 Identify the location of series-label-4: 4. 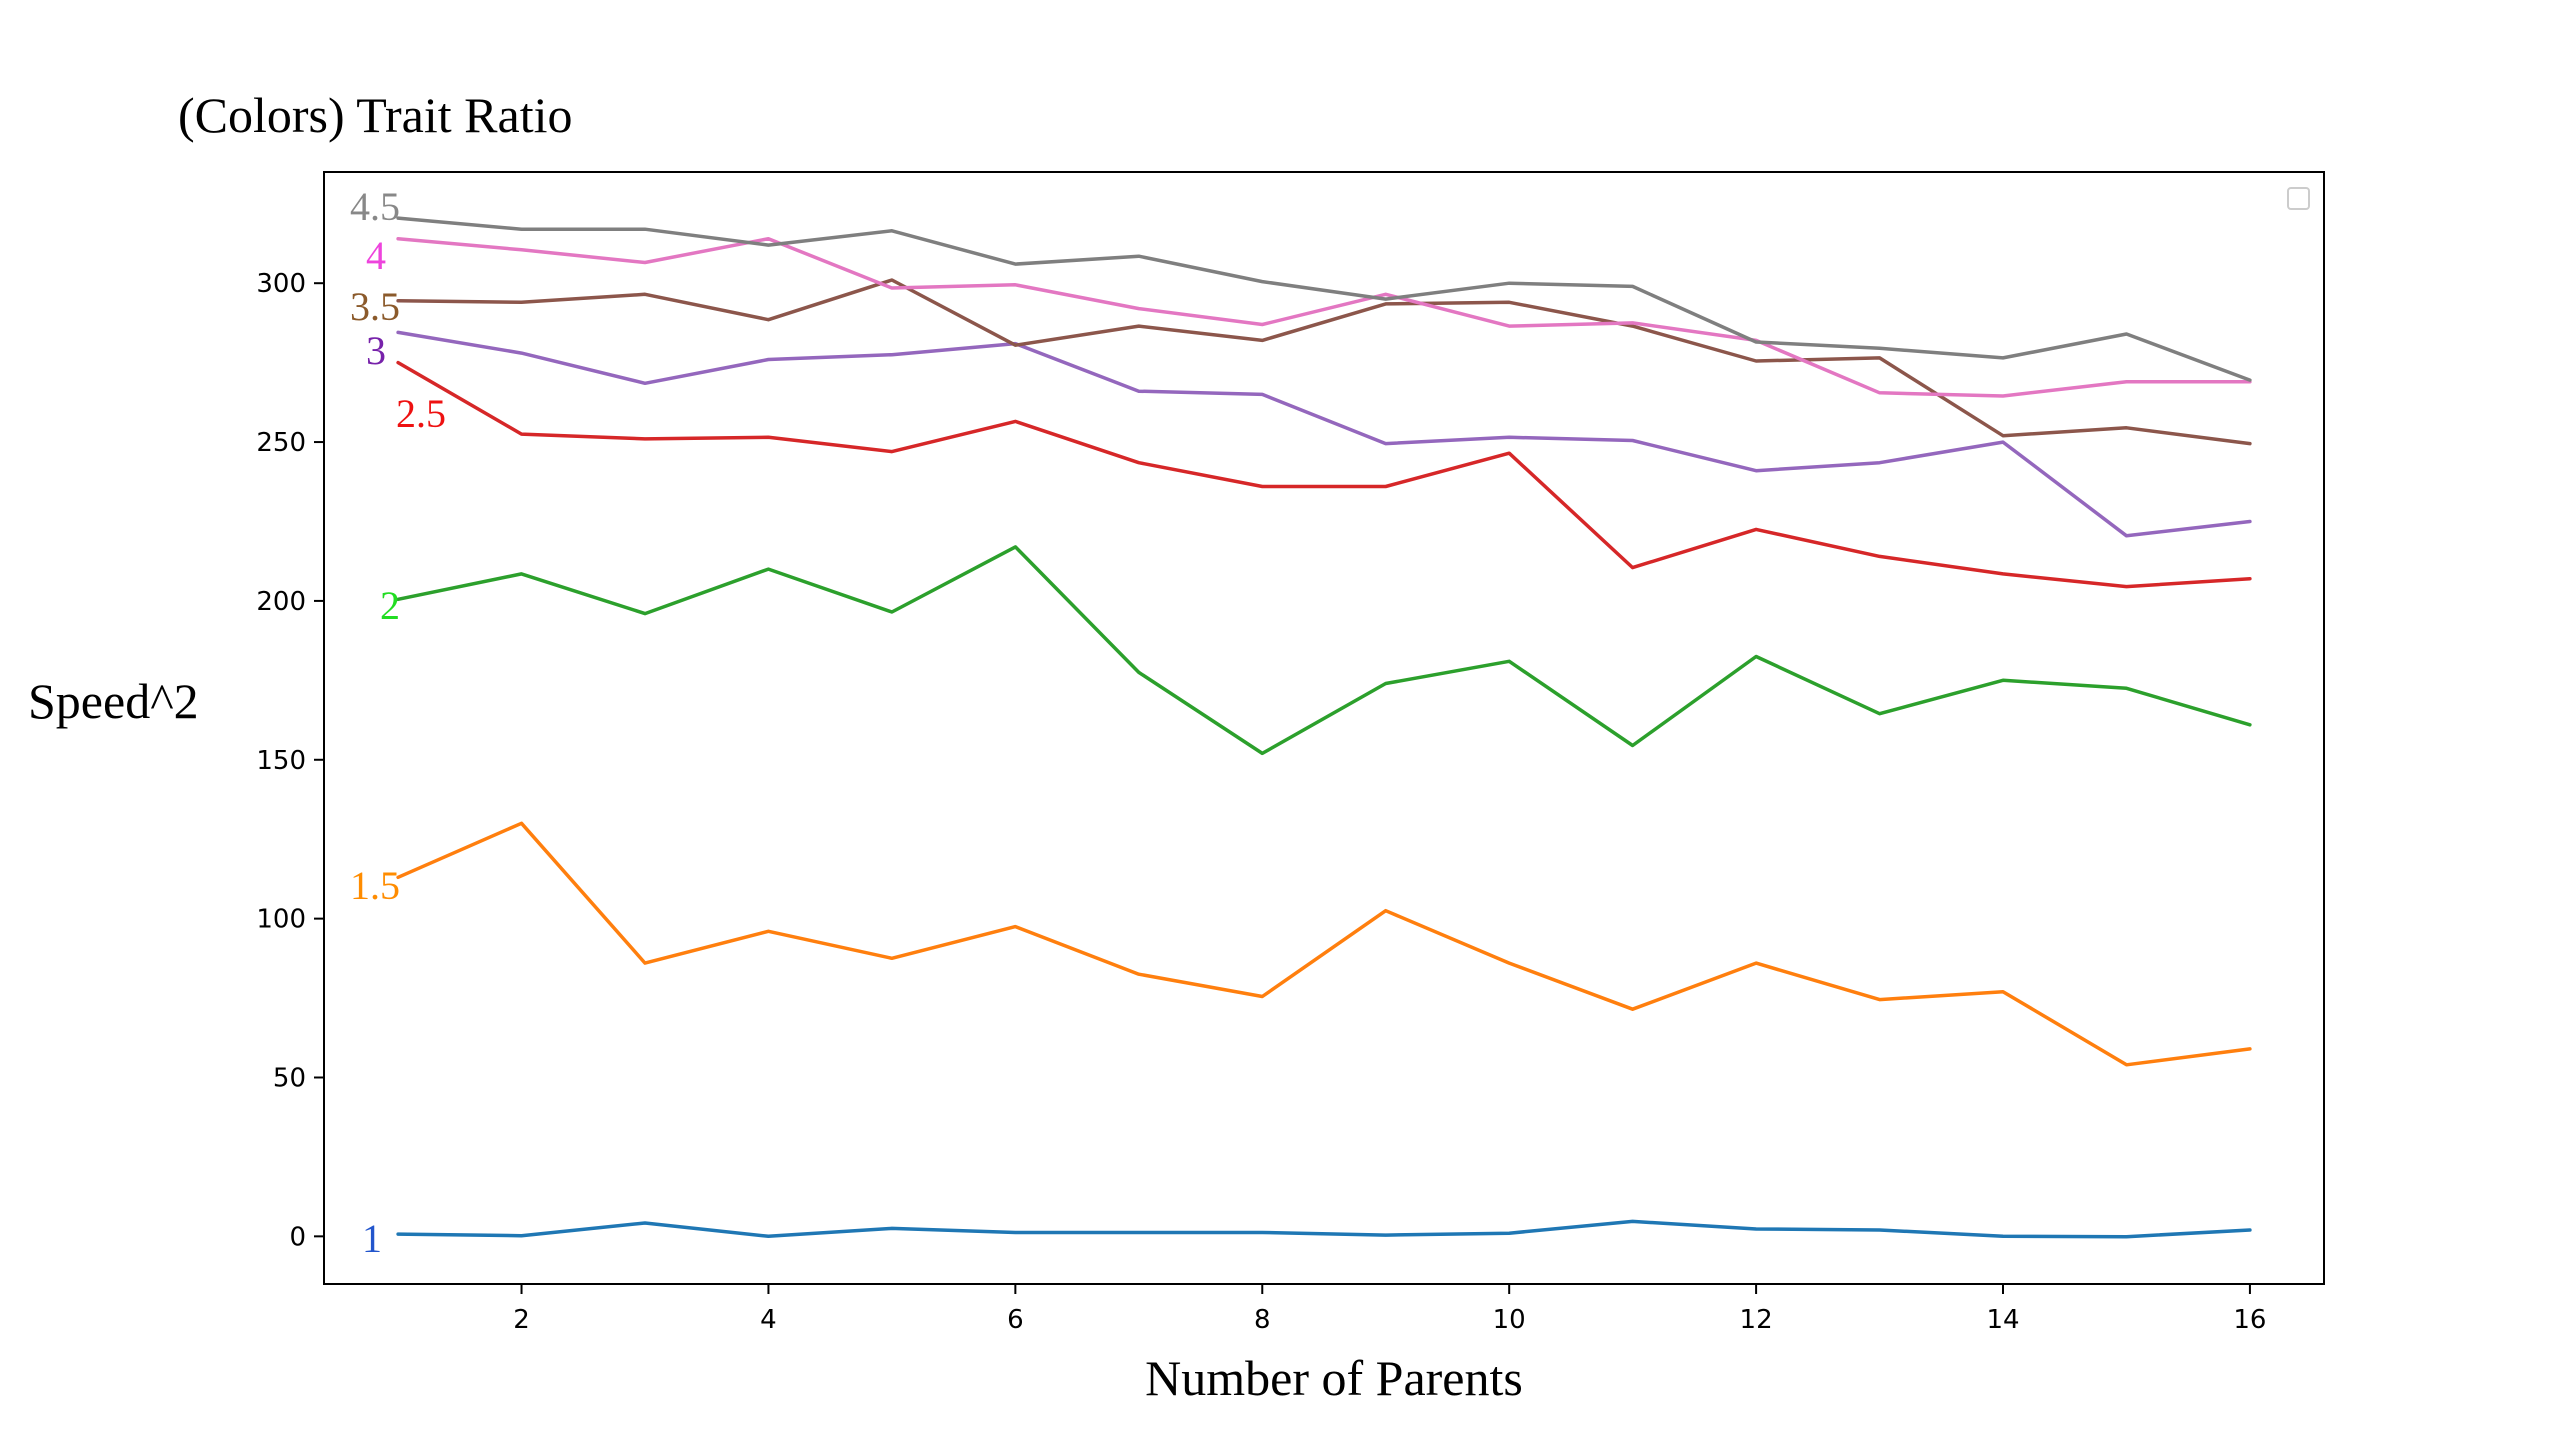
(376, 255).